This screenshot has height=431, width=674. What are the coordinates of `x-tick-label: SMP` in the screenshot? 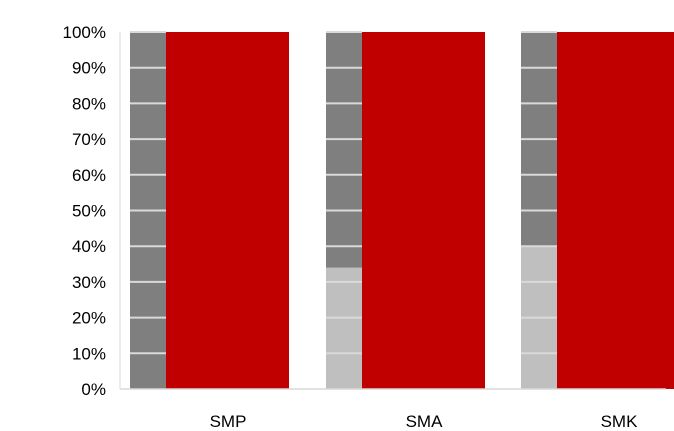 It's located at (228, 421).